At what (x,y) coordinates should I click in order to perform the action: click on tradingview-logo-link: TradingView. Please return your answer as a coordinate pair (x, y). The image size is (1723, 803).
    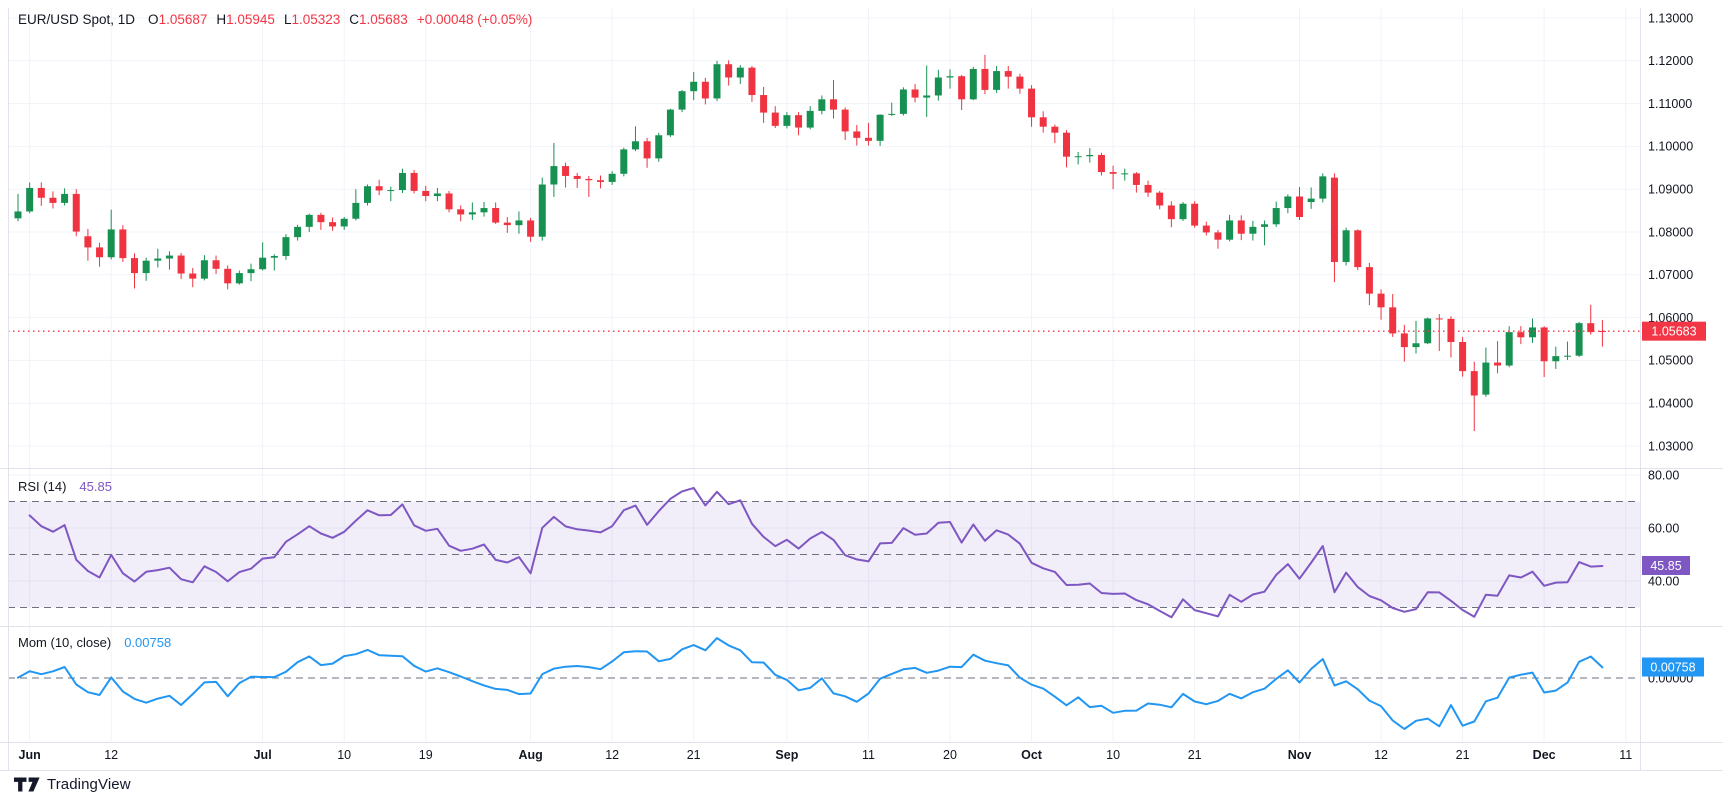
    Looking at the image, I should click on (72, 784).